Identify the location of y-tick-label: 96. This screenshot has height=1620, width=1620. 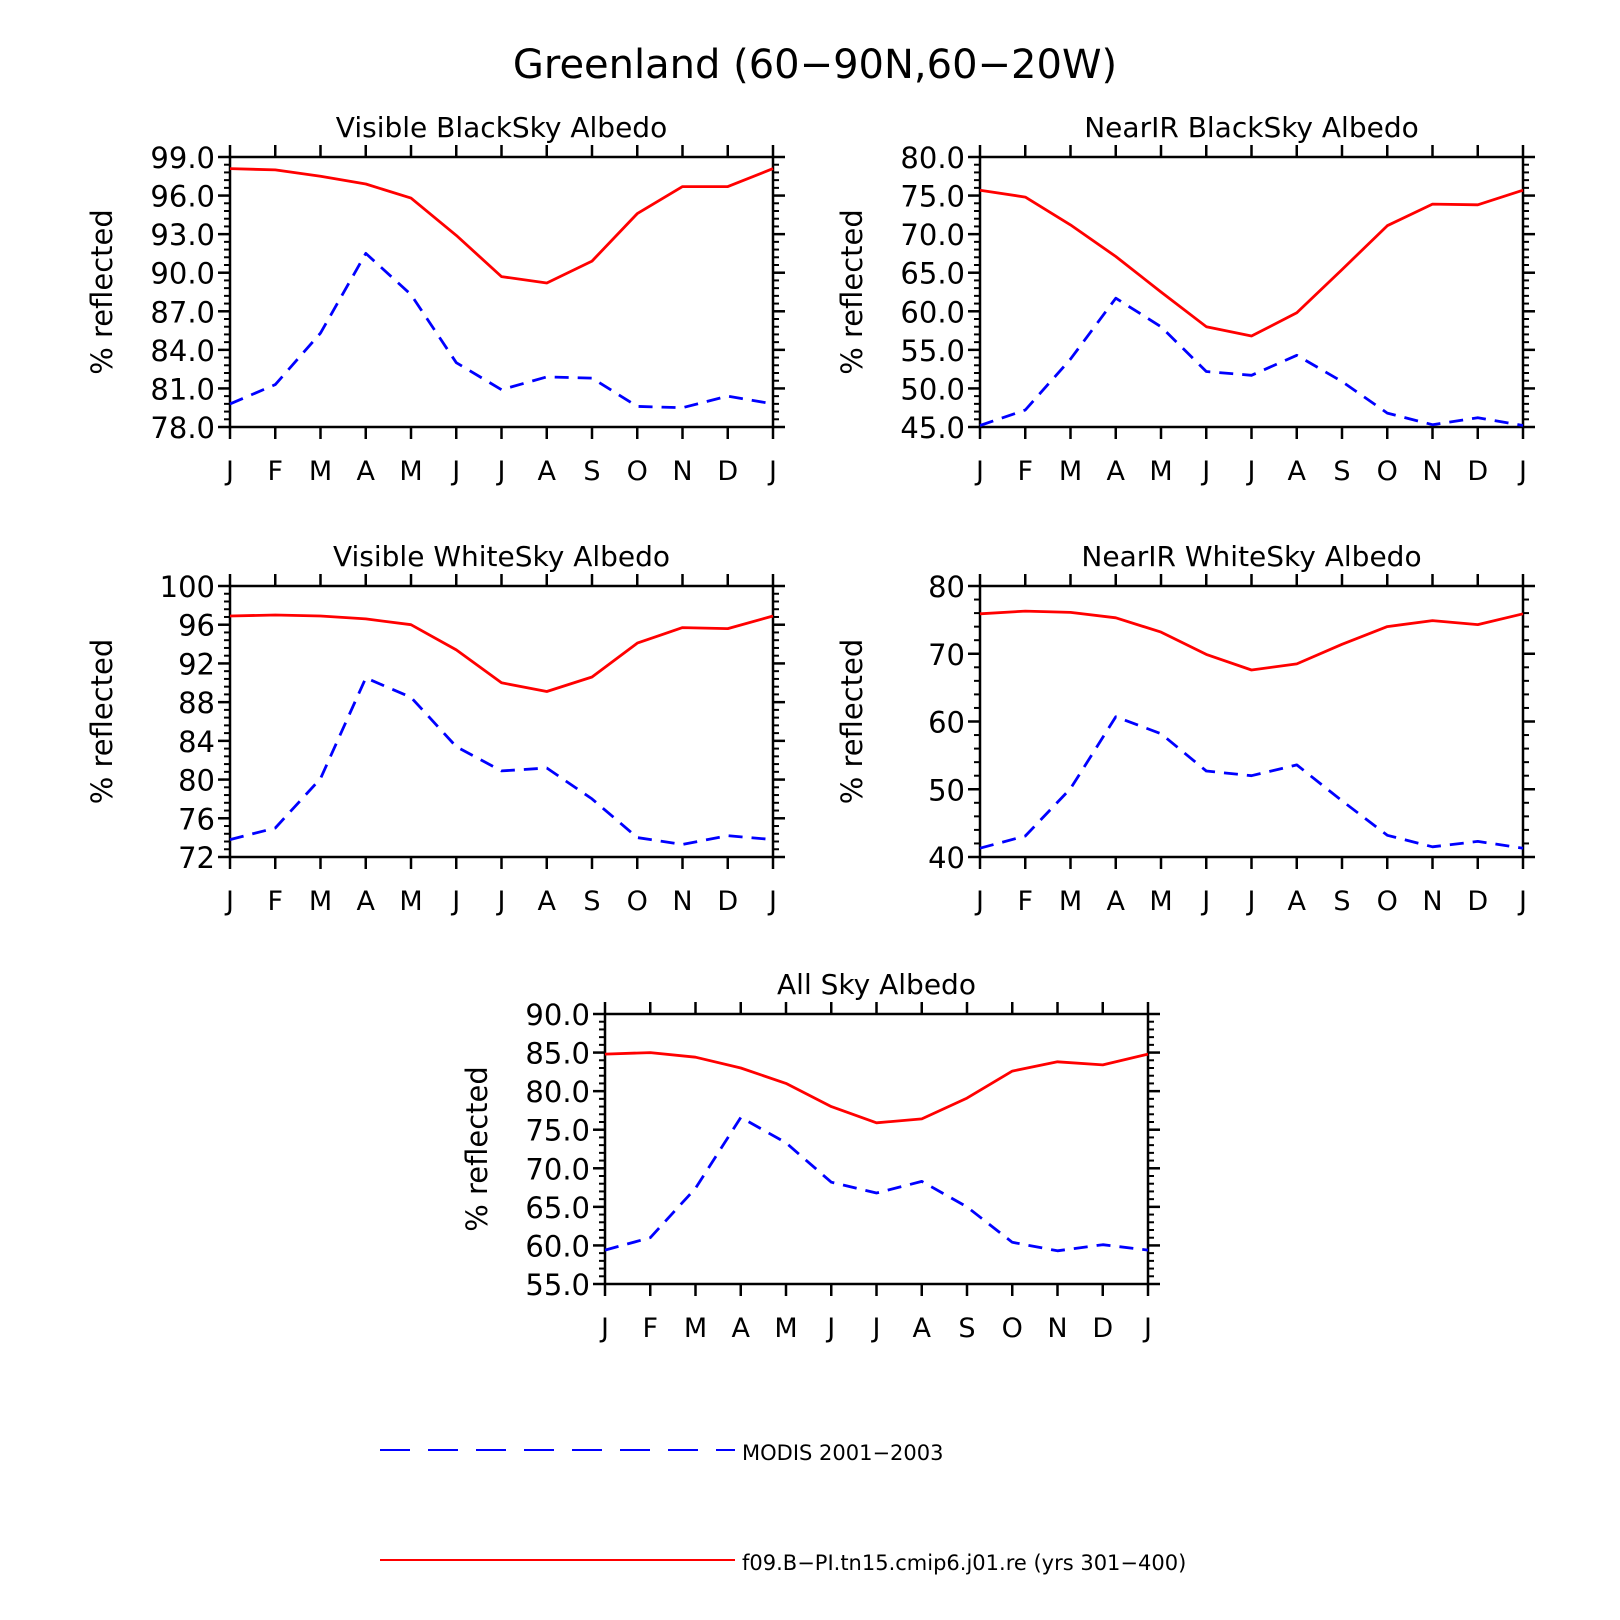
(196, 626).